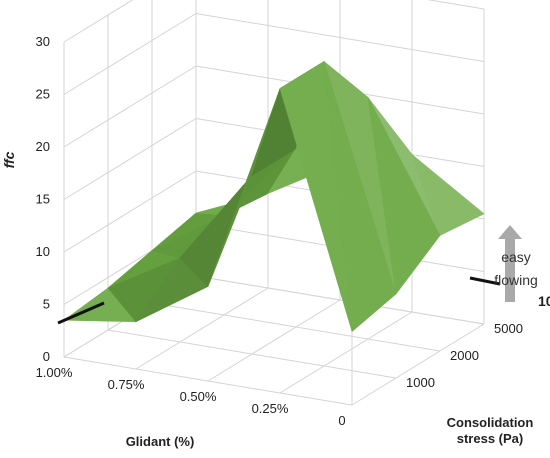  Describe the element at coordinates (485, 281) in the screenshot. I see `reference-line-right` at that location.